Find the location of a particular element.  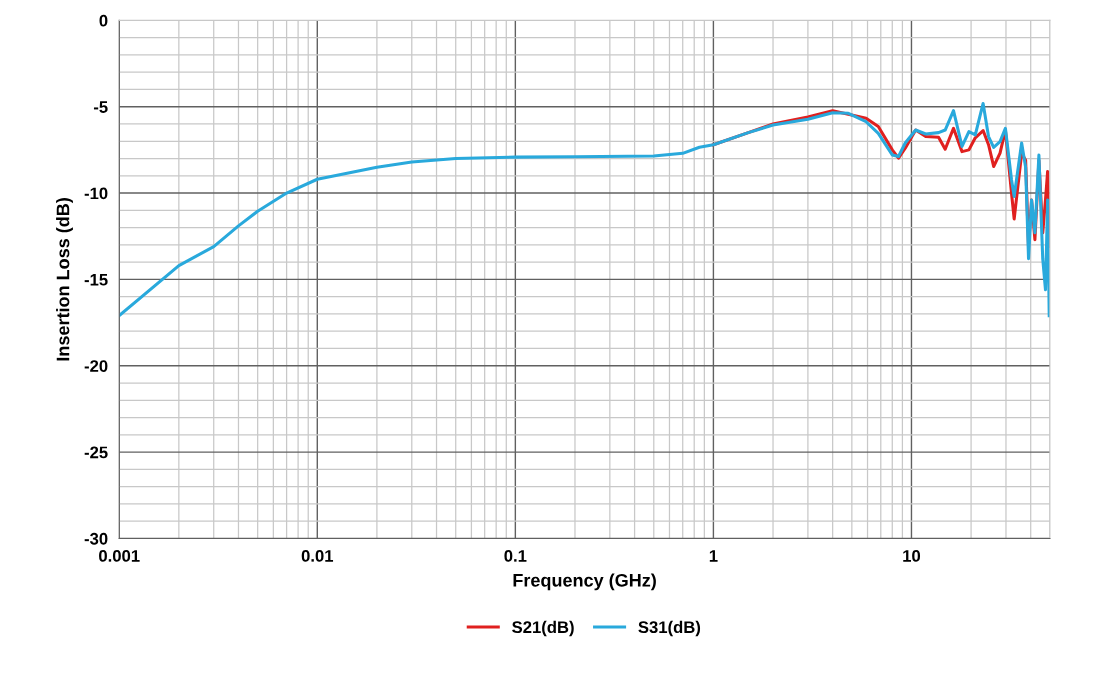

x-tick-label: 0.001 is located at coordinates (119, 556).